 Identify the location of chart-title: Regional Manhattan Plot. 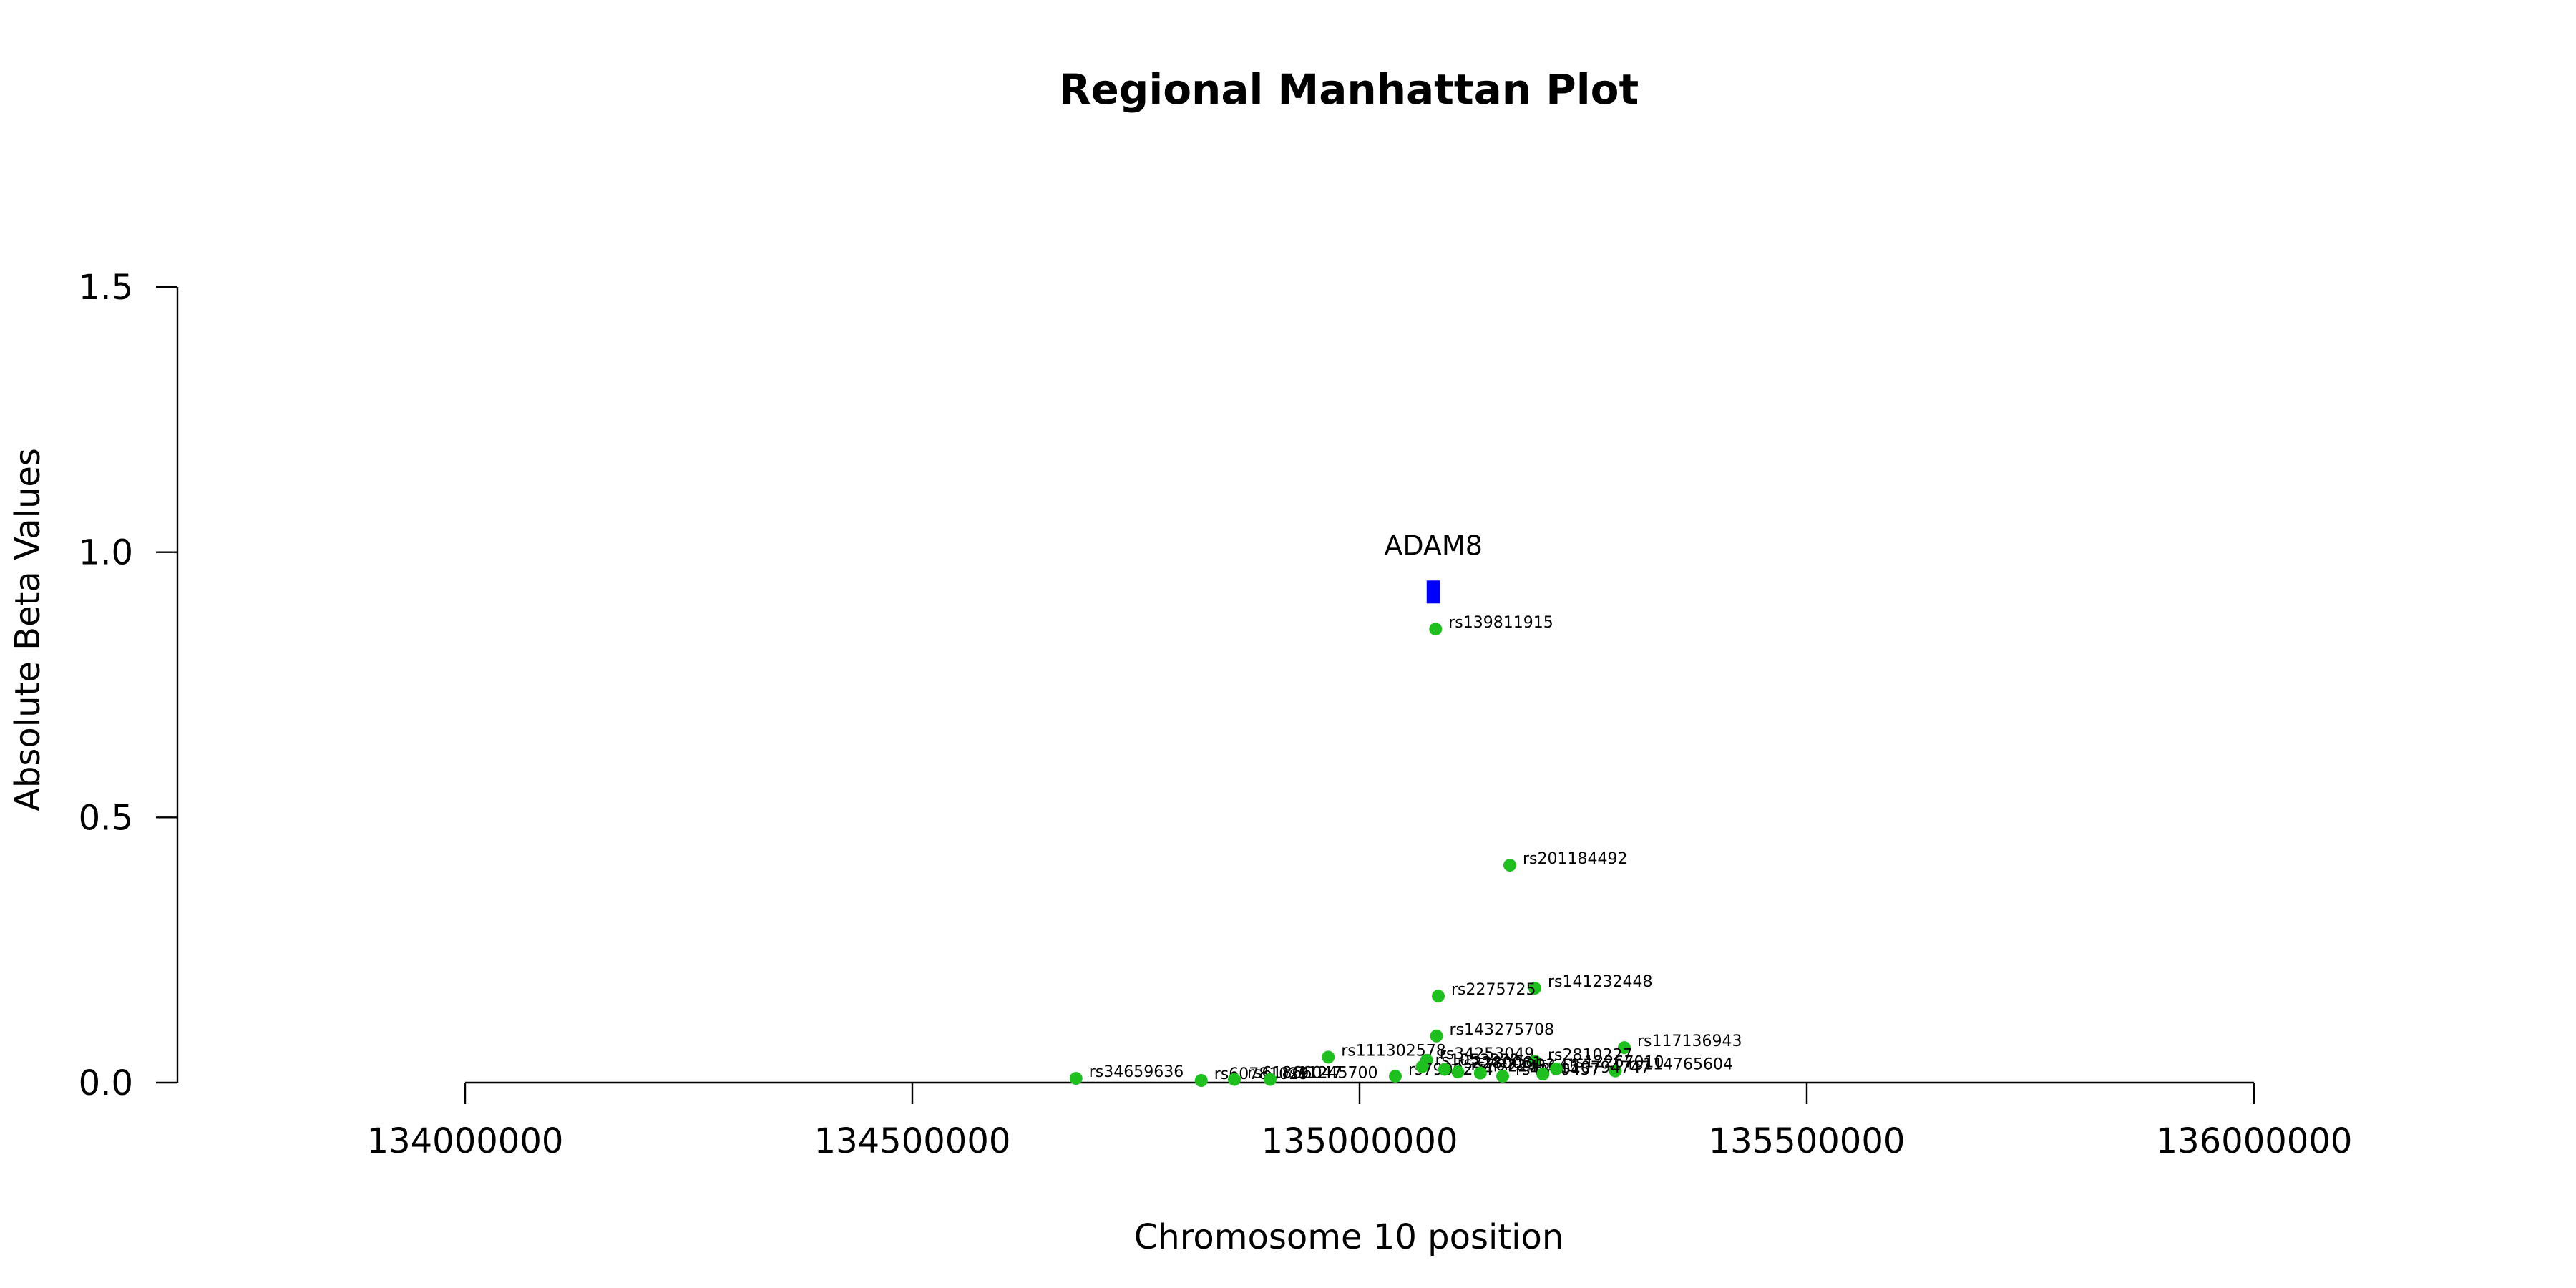
(1349, 89).